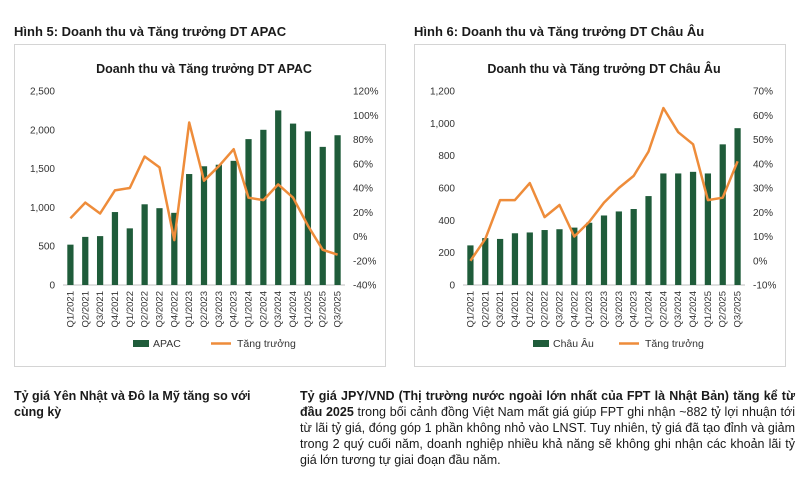 The image size is (810, 489). Describe the element at coordinates (234, 309) in the screenshot. I see `apac-x-tick-label: Q4/2023` at that location.